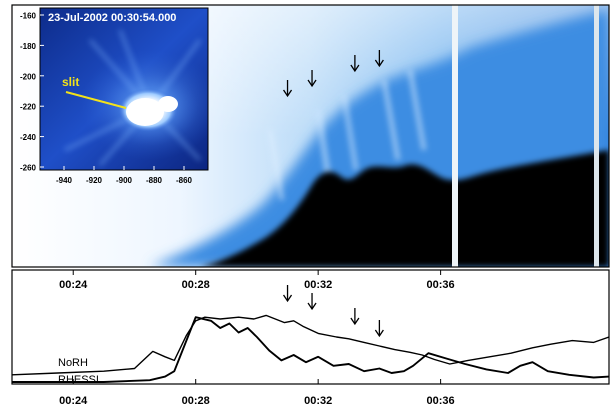 The image size is (613, 411). Describe the element at coordinates (73, 363) in the screenshot. I see `series-label-norh: NoRH` at that location.